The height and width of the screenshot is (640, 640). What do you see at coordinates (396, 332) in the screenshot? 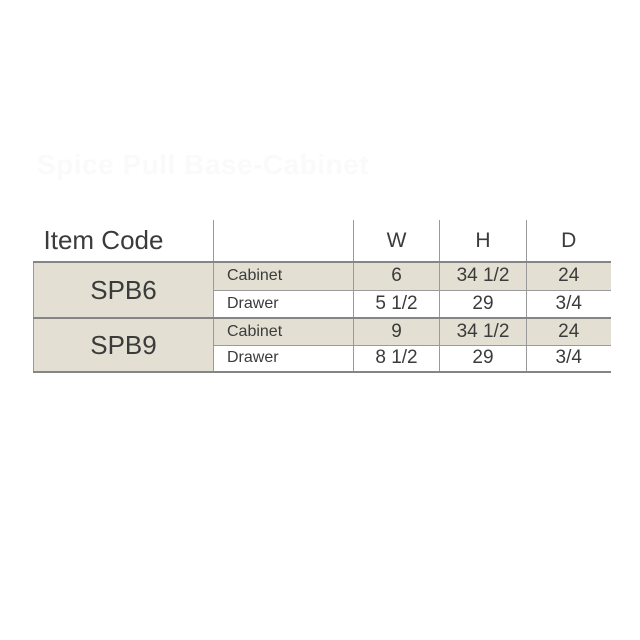
I see `dim-value-cell-w: 9` at bounding box center [396, 332].